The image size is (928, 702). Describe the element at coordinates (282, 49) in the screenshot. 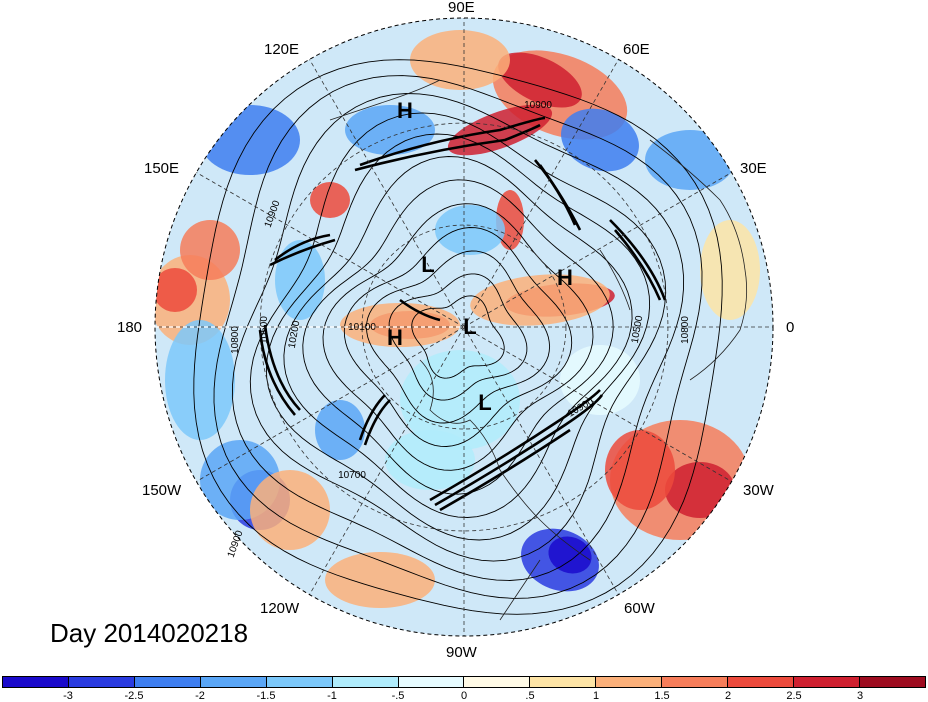

I see `lon-label-120e: 120E` at that location.